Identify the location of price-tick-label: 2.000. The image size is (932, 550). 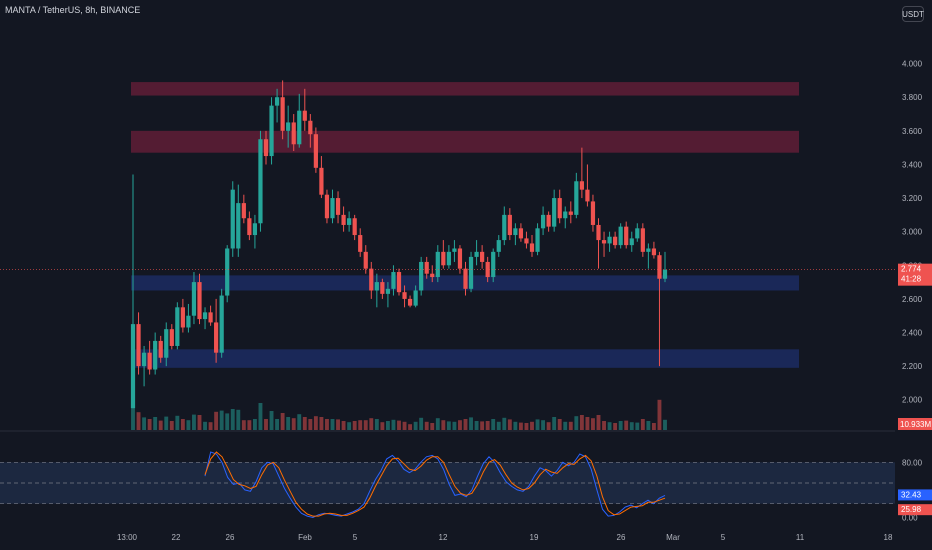
(912, 400).